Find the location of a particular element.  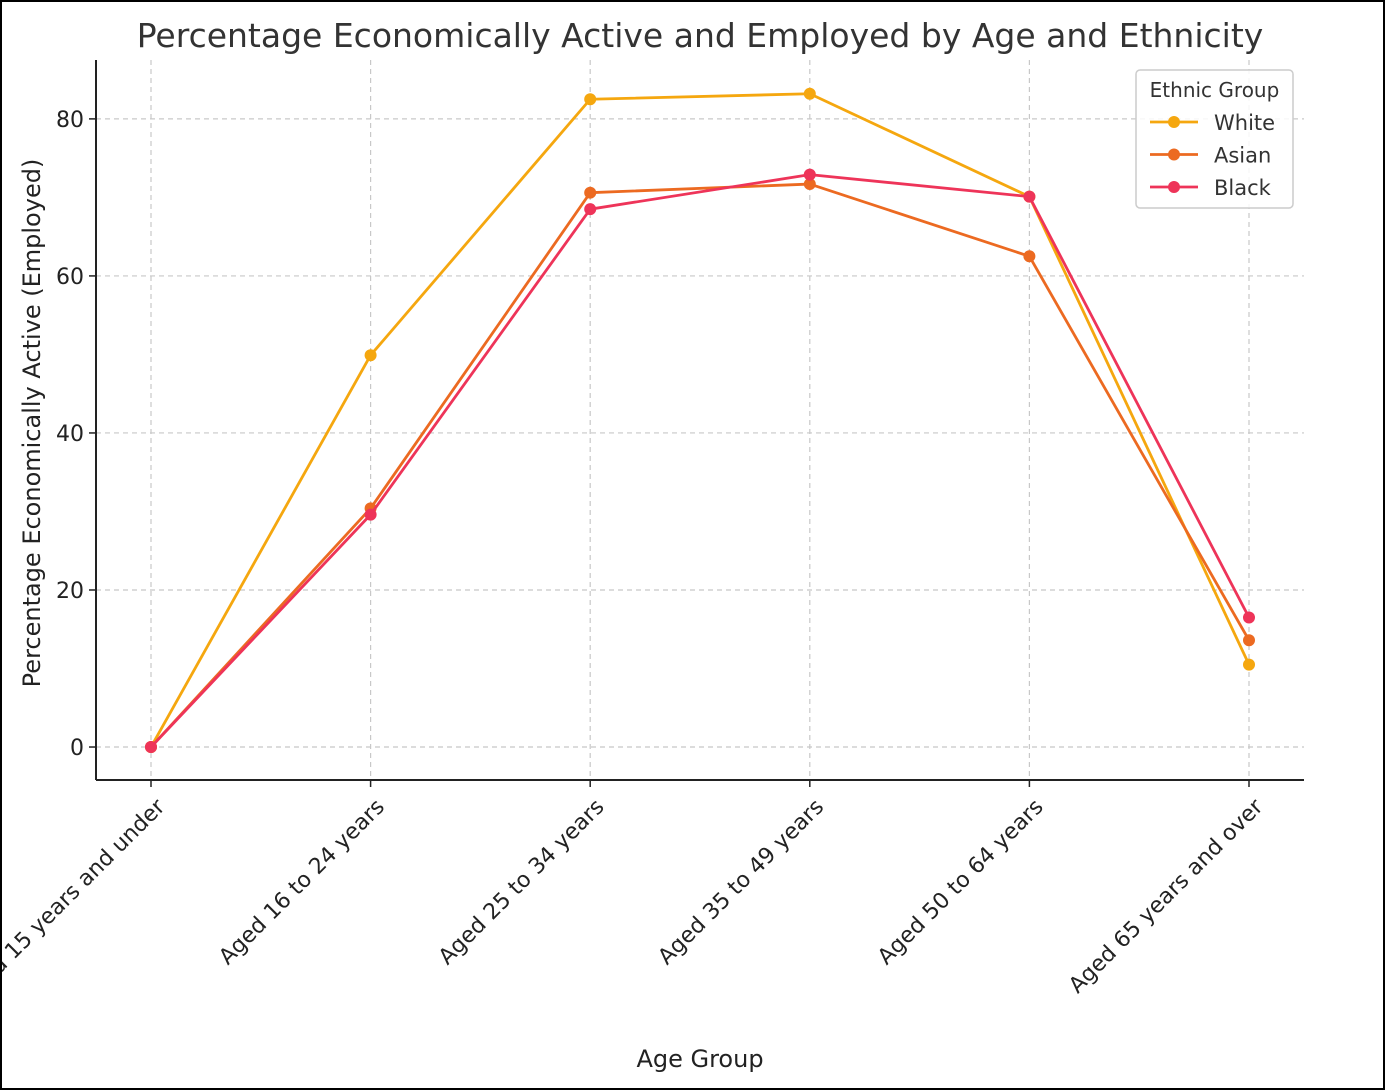

x-axis-label: Age Group is located at coordinates (699, 1059).